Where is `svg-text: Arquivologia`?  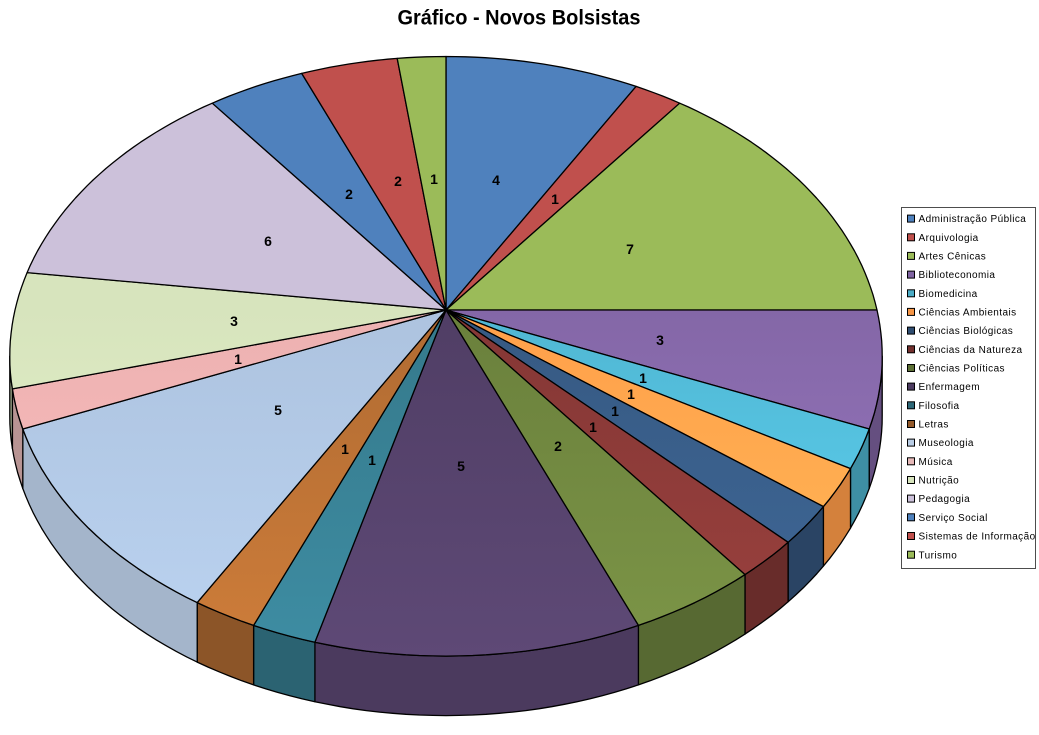
svg-text: Arquivologia is located at coordinates (949, 238).